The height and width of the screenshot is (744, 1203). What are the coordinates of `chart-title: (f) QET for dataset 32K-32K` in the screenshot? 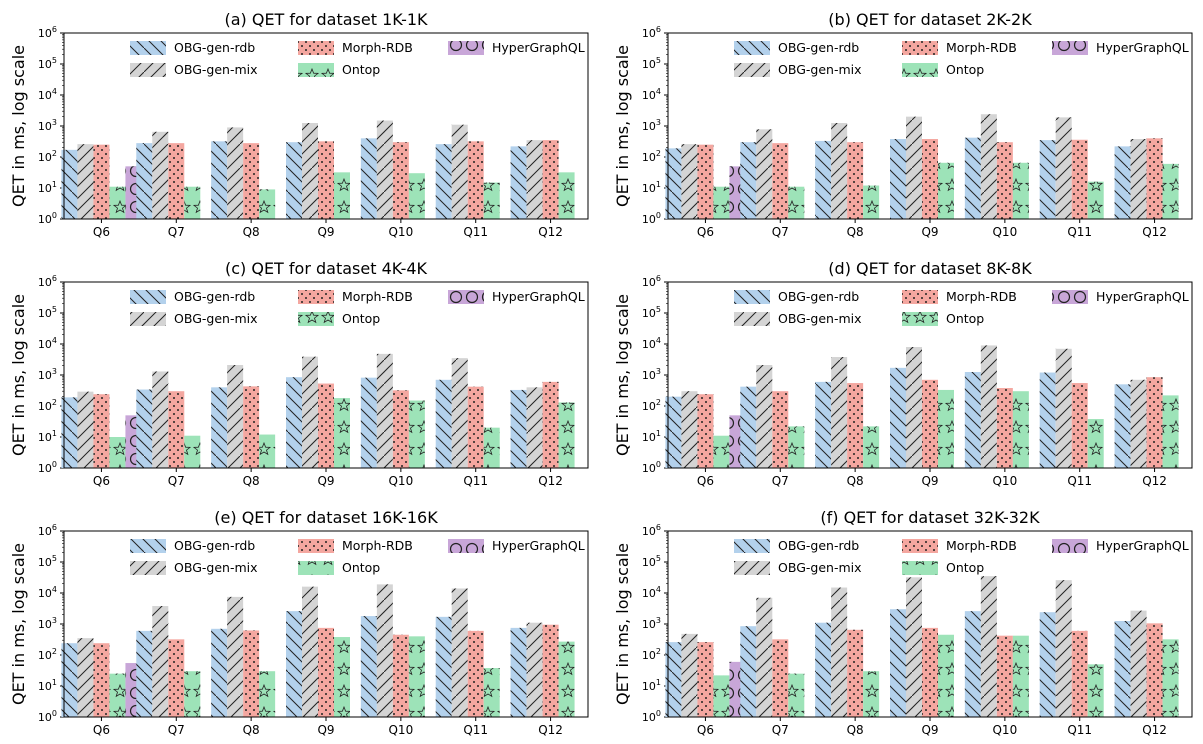 It's located at (930, 517).